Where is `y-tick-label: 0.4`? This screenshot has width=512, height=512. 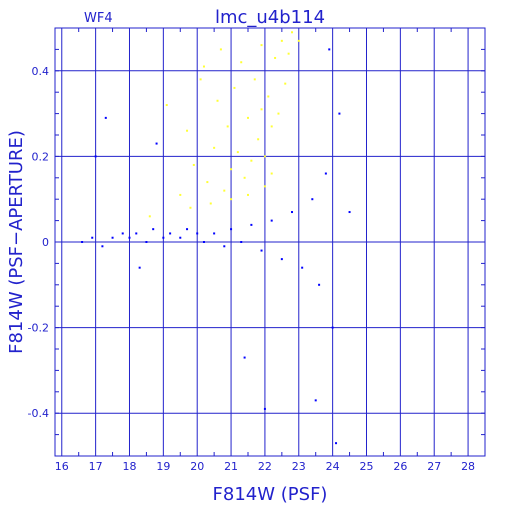 y-tick-label: 0.4 is located at coordinates (41, 71).